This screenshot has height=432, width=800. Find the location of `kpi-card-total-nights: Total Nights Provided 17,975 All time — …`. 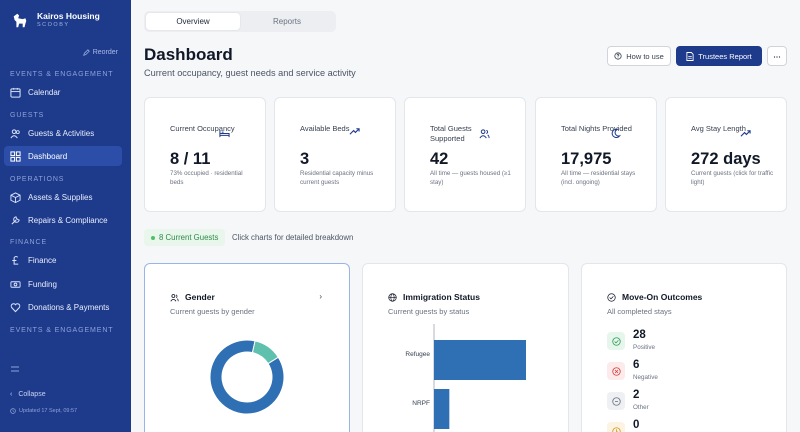

kpi-card-total-nights: Total Nights Provided 17,975 All time — … is located at coordinates (596, 154).